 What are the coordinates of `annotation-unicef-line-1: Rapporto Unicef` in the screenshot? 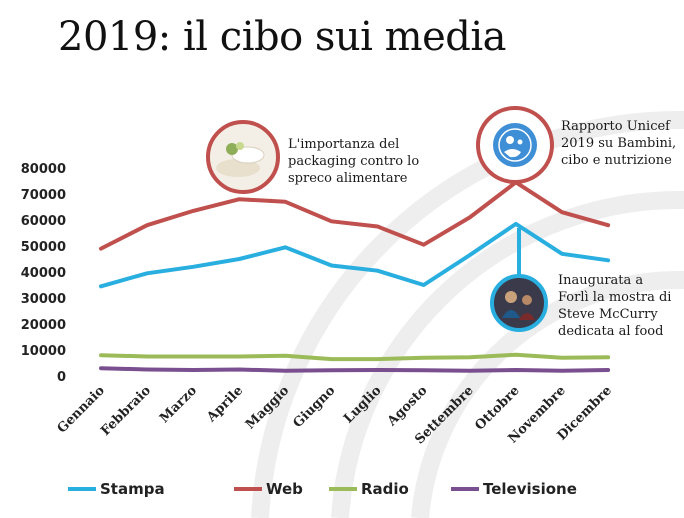 It's located at (616, 126).